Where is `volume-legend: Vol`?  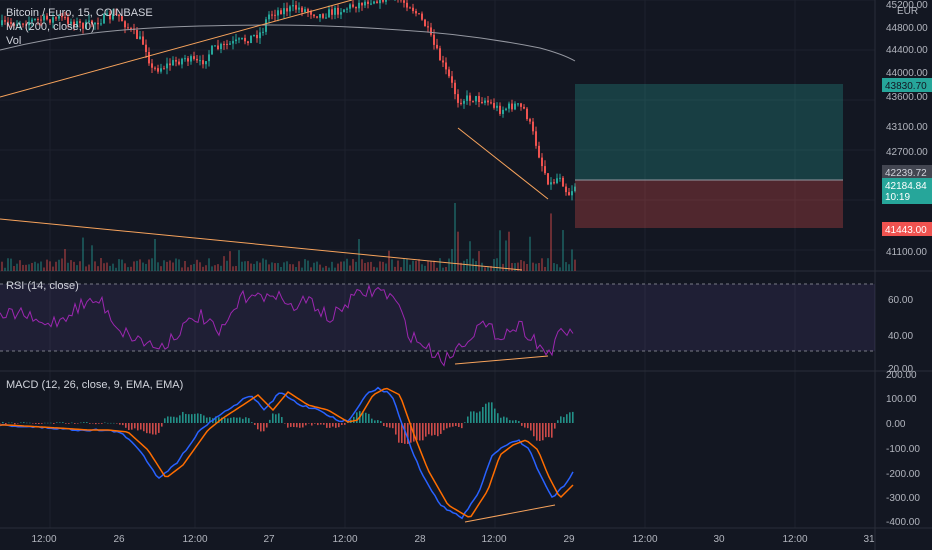 volume-legend: Vol is located at coordinates (14, 41).